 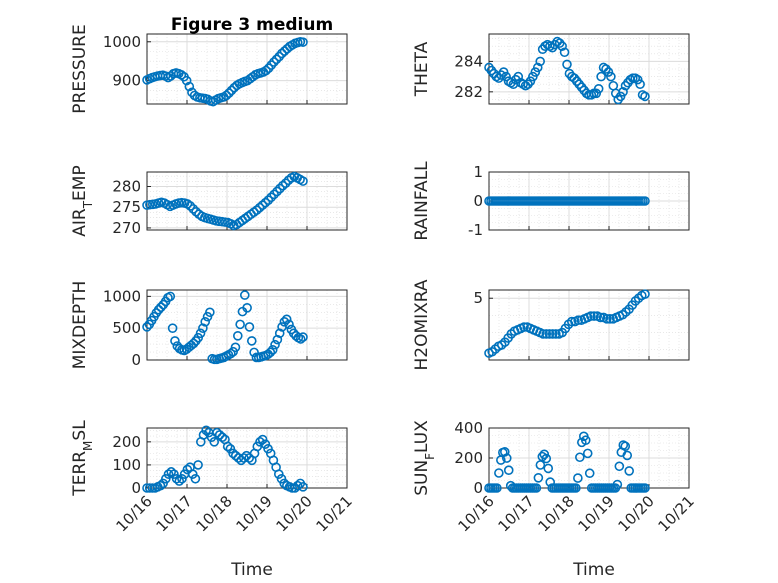 I want to click on y-axis-label: THETA, so click(x=422, y=69).